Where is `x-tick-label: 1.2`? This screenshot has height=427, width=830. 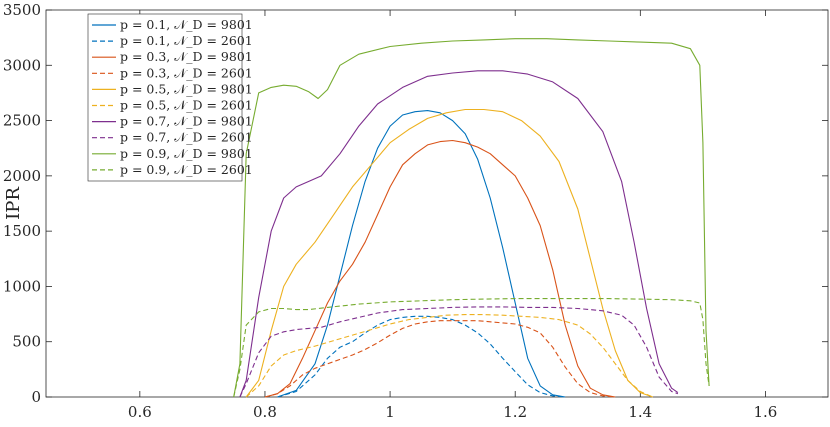
x-tick-label: 1.2 is located at coordinates (515, 412).